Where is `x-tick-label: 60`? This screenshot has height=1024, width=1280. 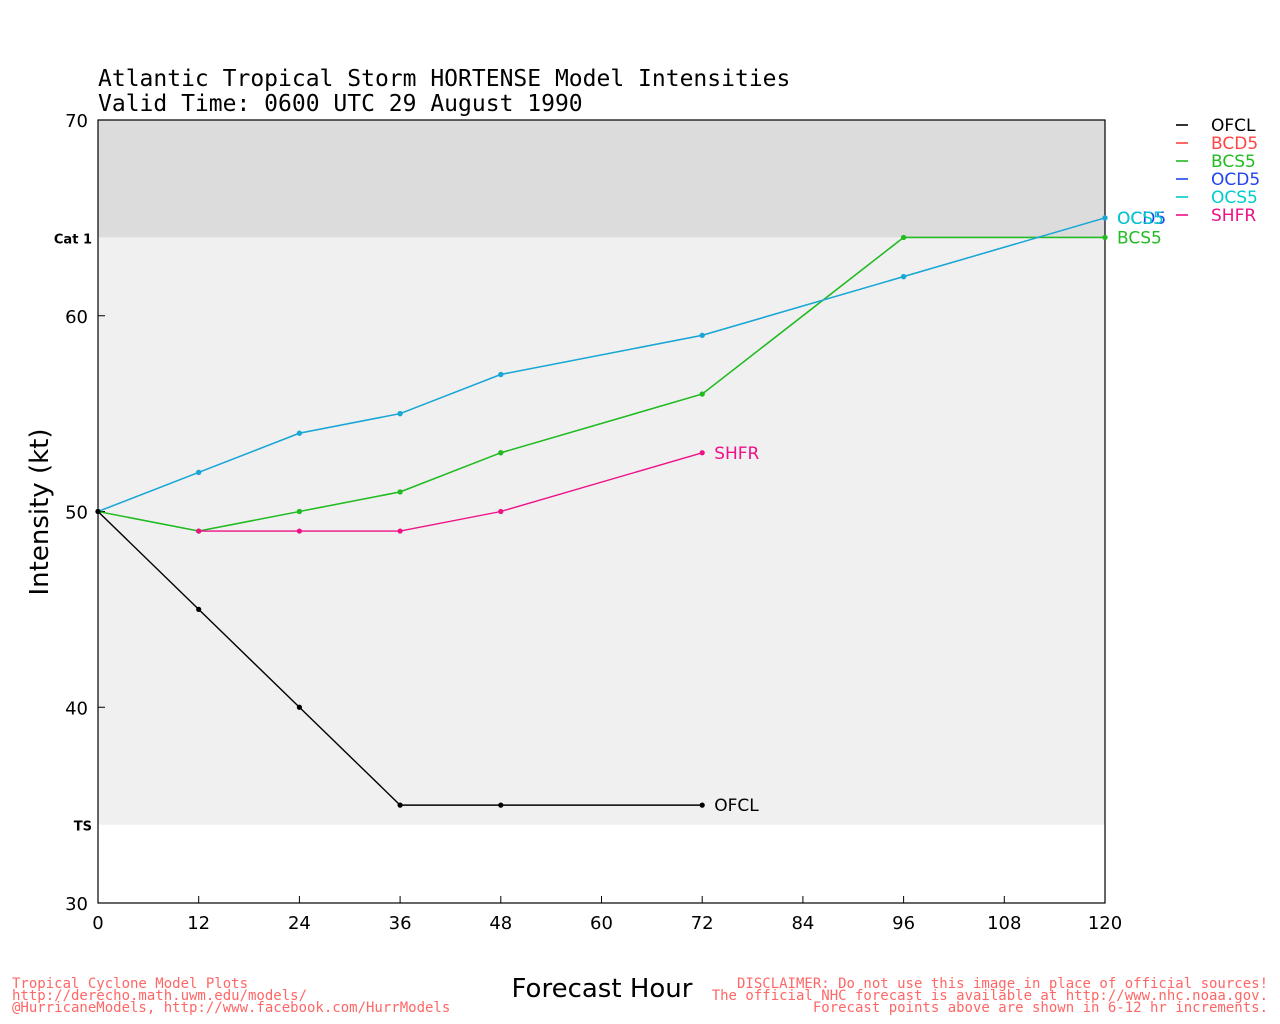
x-tick-label: 60 is located at coordinates (601, 923).